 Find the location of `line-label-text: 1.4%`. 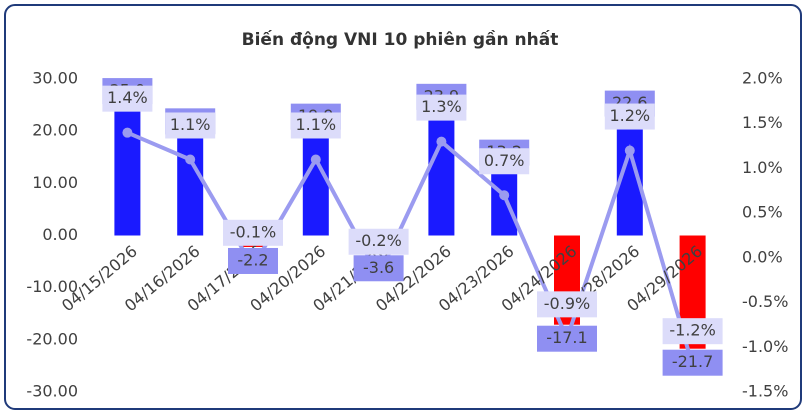

line-label-text: 1.4% is located at coordinates (127, 97).